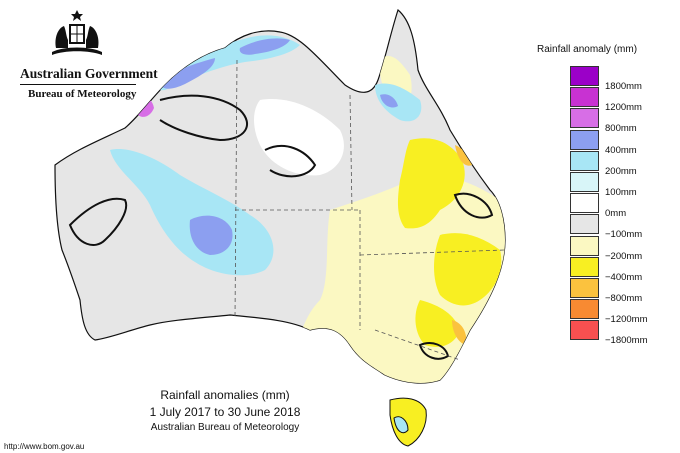 This screenshot has height=453, width=680. I want to click on border-wa, so click(236, 189).